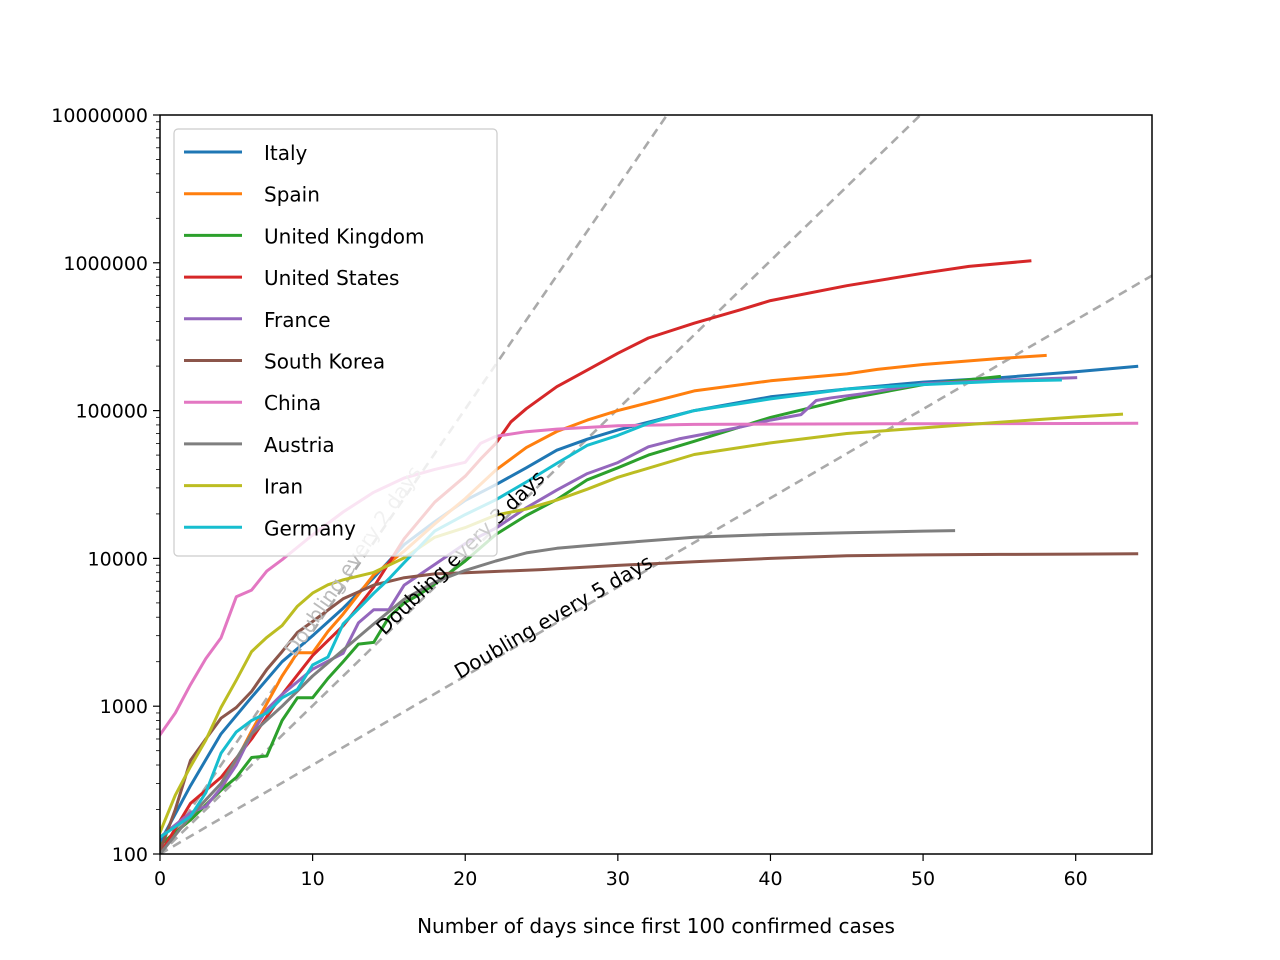 The width and height of the screenshot is (1280, 960). What do you see at coordinates (286, 153) in the screenshot?
I see `legend-label: Italy` at bounding box center [286, 153].